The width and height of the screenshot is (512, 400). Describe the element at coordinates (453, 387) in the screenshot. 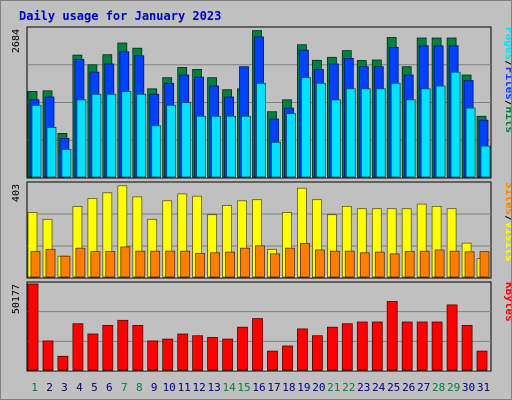

I see `day-label-29: 29` at that location.